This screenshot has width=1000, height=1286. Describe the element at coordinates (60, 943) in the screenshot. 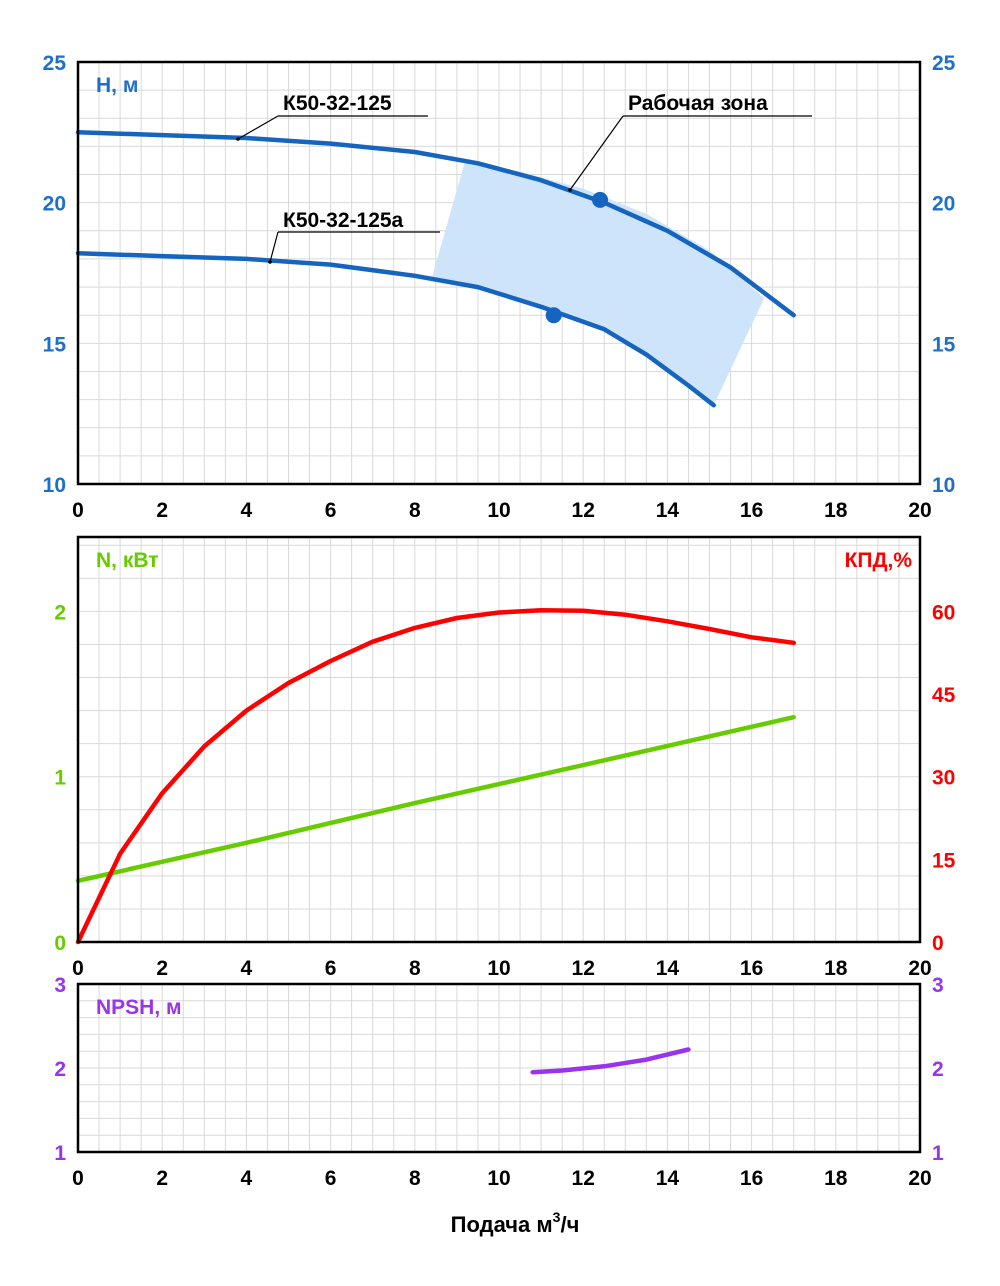

I see `y-left-tick-label: 0` at that location.